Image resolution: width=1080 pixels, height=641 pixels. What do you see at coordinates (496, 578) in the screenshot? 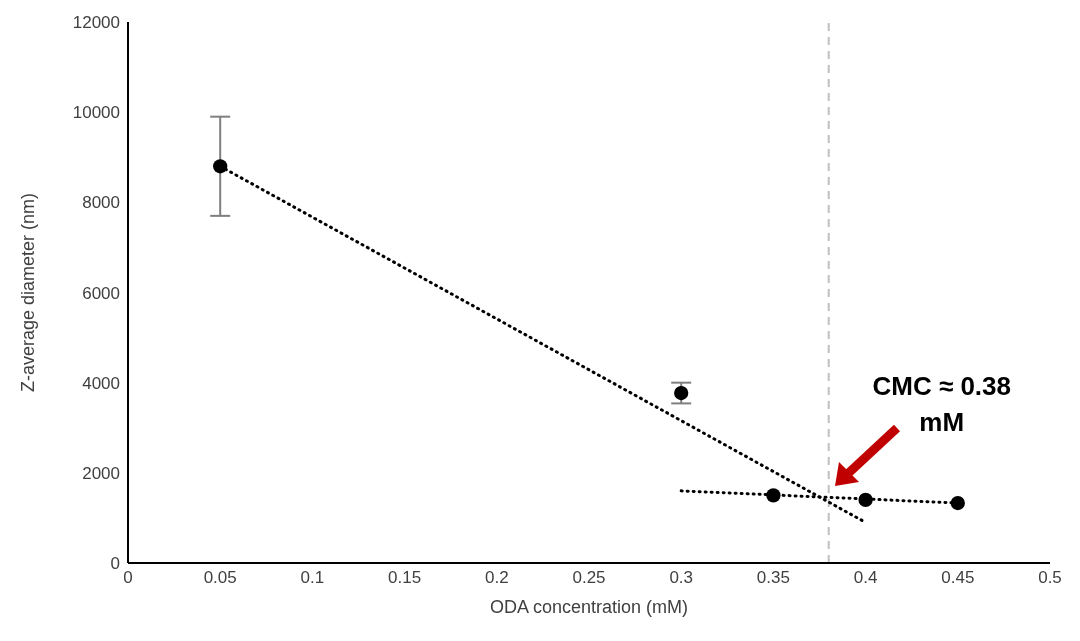
I see `x-tick-label: 0.2` at bounding box center [496, 578].